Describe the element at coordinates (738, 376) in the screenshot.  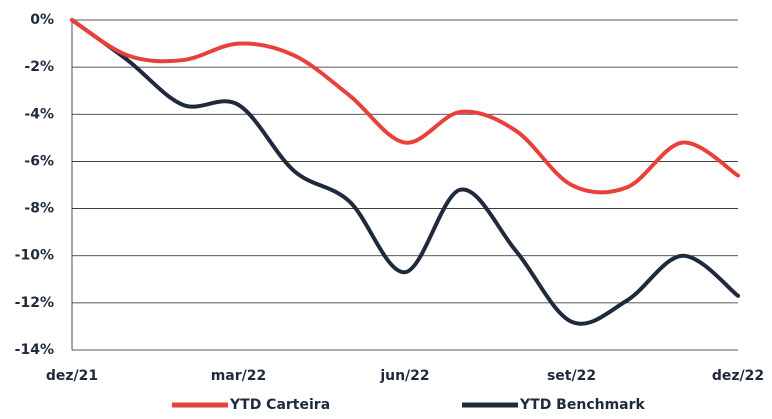
I see `x-tick-label: dez/22` at that location.